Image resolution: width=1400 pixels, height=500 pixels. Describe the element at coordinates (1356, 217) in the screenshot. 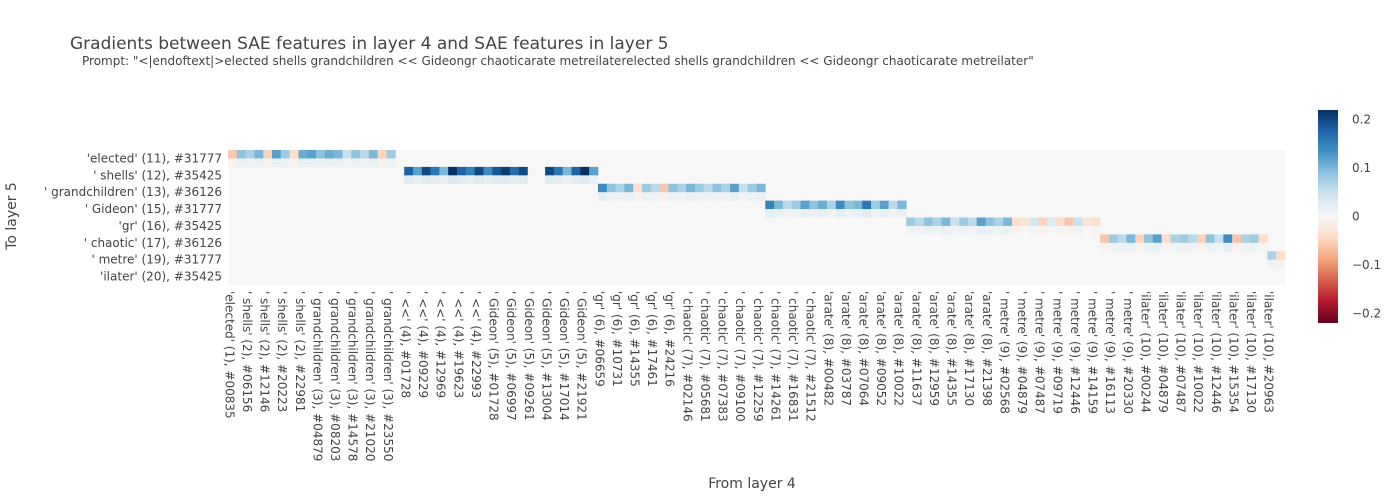

I see `colorbar-tick-label: 0` at that location.